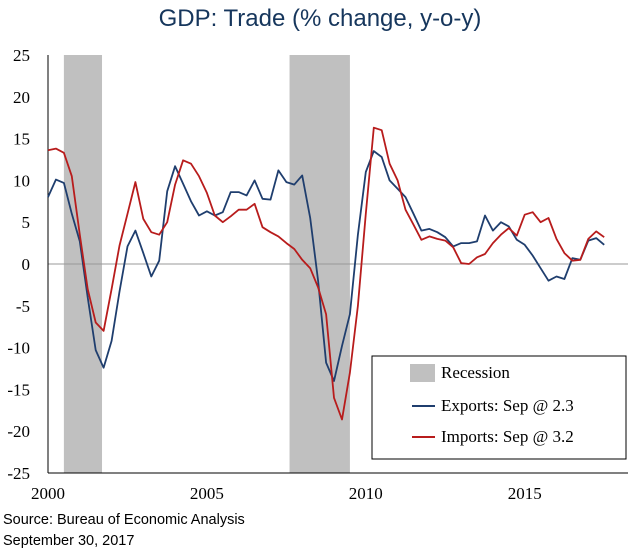 The height and width of the screenshot is (554, 640). Describe the element at coordinates (422, 373) in the screenshot. I see `legend-swatch-recession` at that location.